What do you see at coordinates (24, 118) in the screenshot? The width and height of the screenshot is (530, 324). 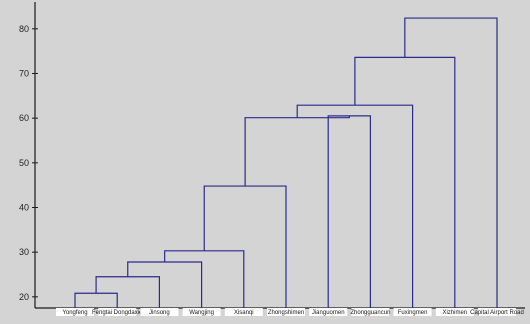 I see `y-tick-label: 60` at bounding box center [24, 118].